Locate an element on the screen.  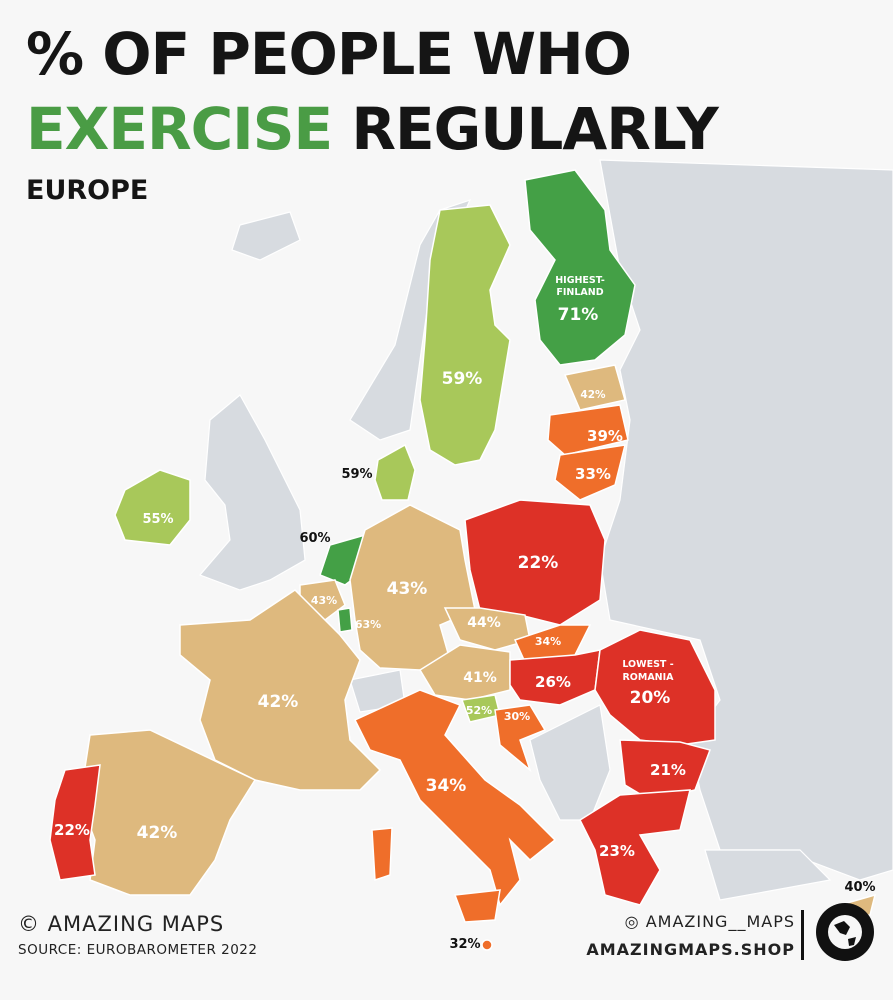
country-greece is located at coordinates (635, 847).